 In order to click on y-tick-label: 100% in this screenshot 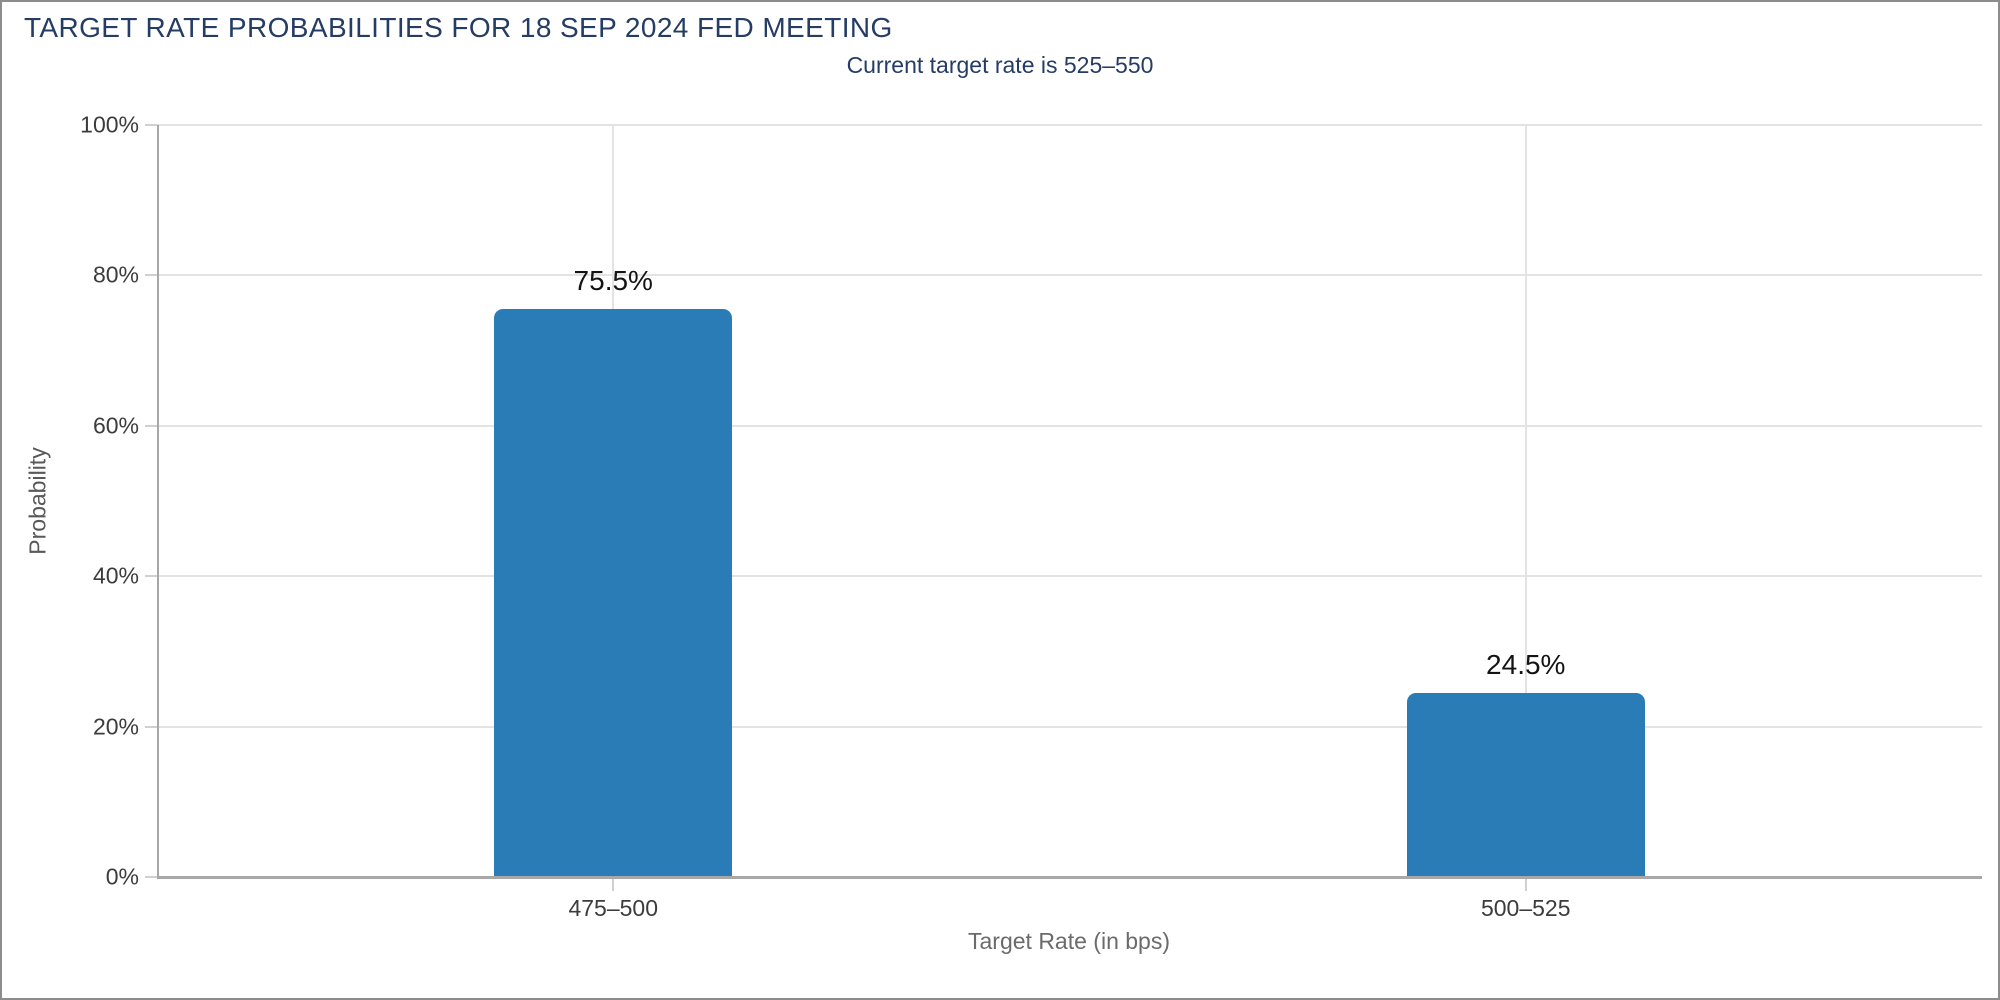, I will do `click(109, 124)`.